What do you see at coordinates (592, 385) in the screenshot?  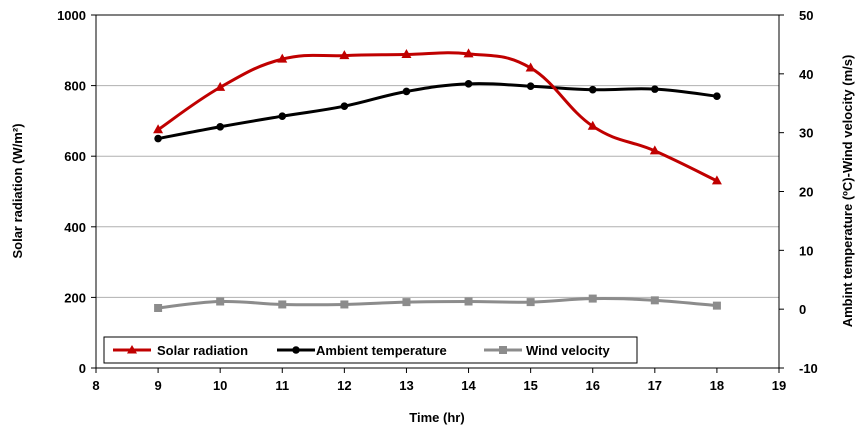 I see `tick-label-x: 16` at bounding box center [592, 385].